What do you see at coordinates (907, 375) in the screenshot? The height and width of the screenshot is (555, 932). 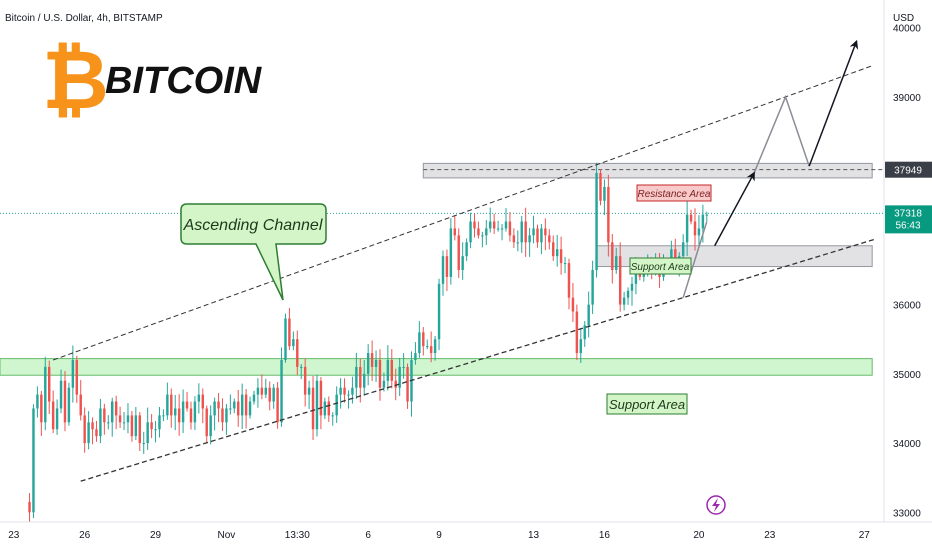 I see `price-tick-label: 35000` at bounding box center [907, 375].